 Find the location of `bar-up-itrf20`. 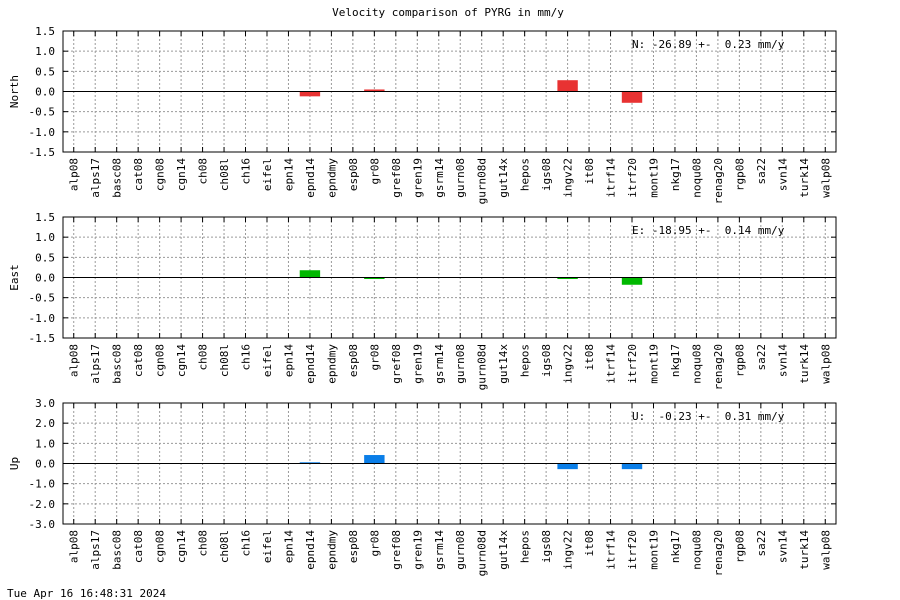

bar-up-itrf20 is located at coordinates (632, 466).